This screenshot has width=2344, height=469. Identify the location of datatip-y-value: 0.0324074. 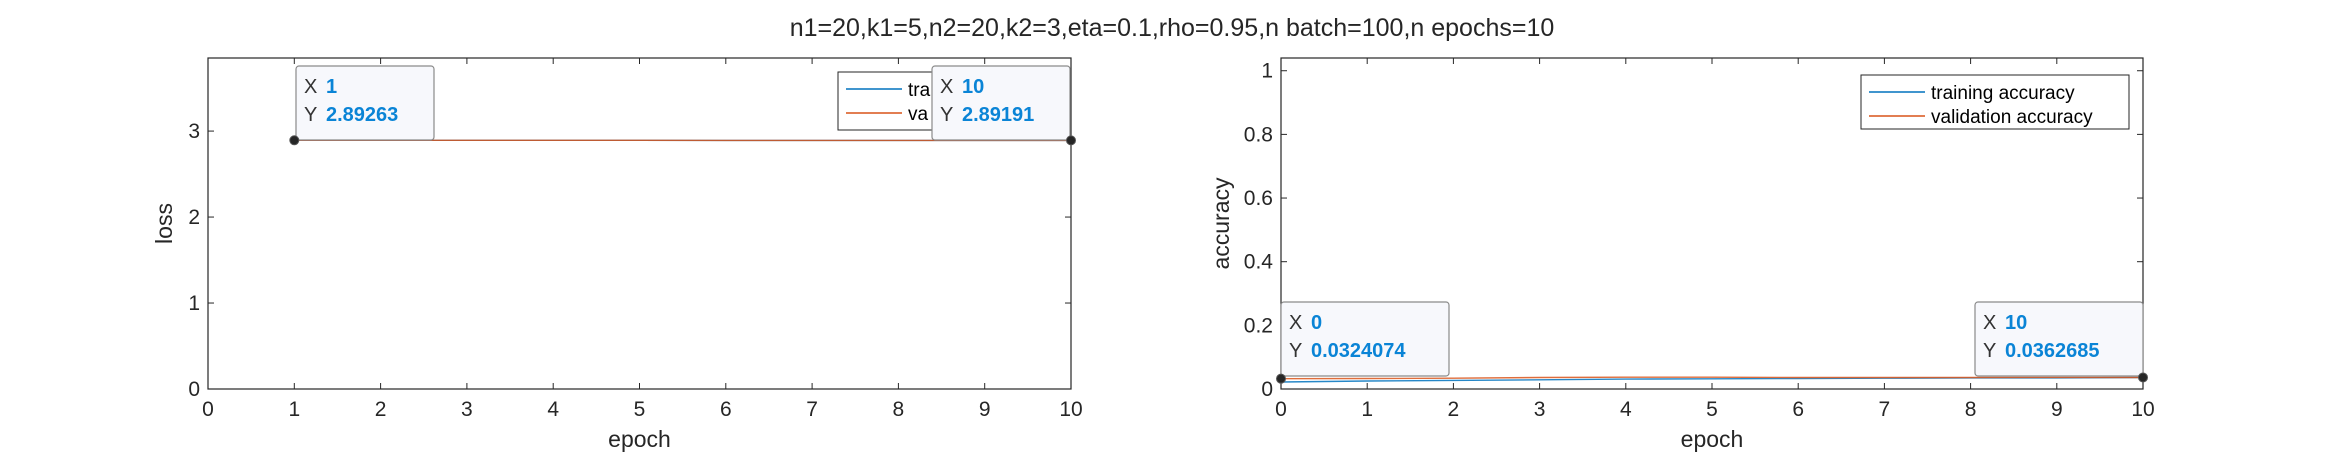
(1358, 351).